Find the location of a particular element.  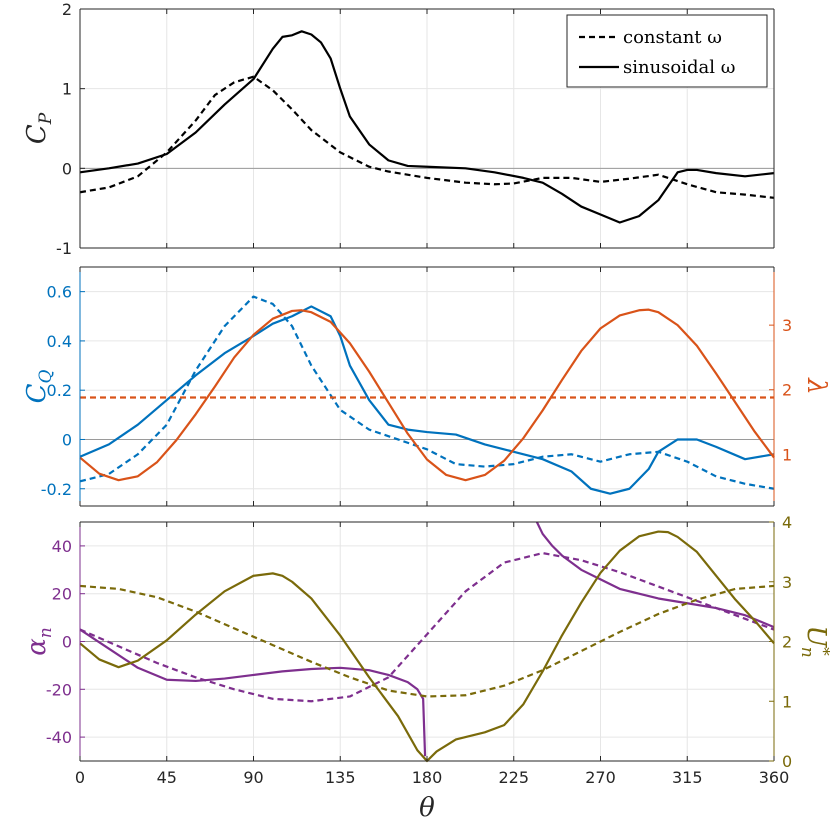

legend: constant ω sinusoidal ω is located at coordinates (667, 51).